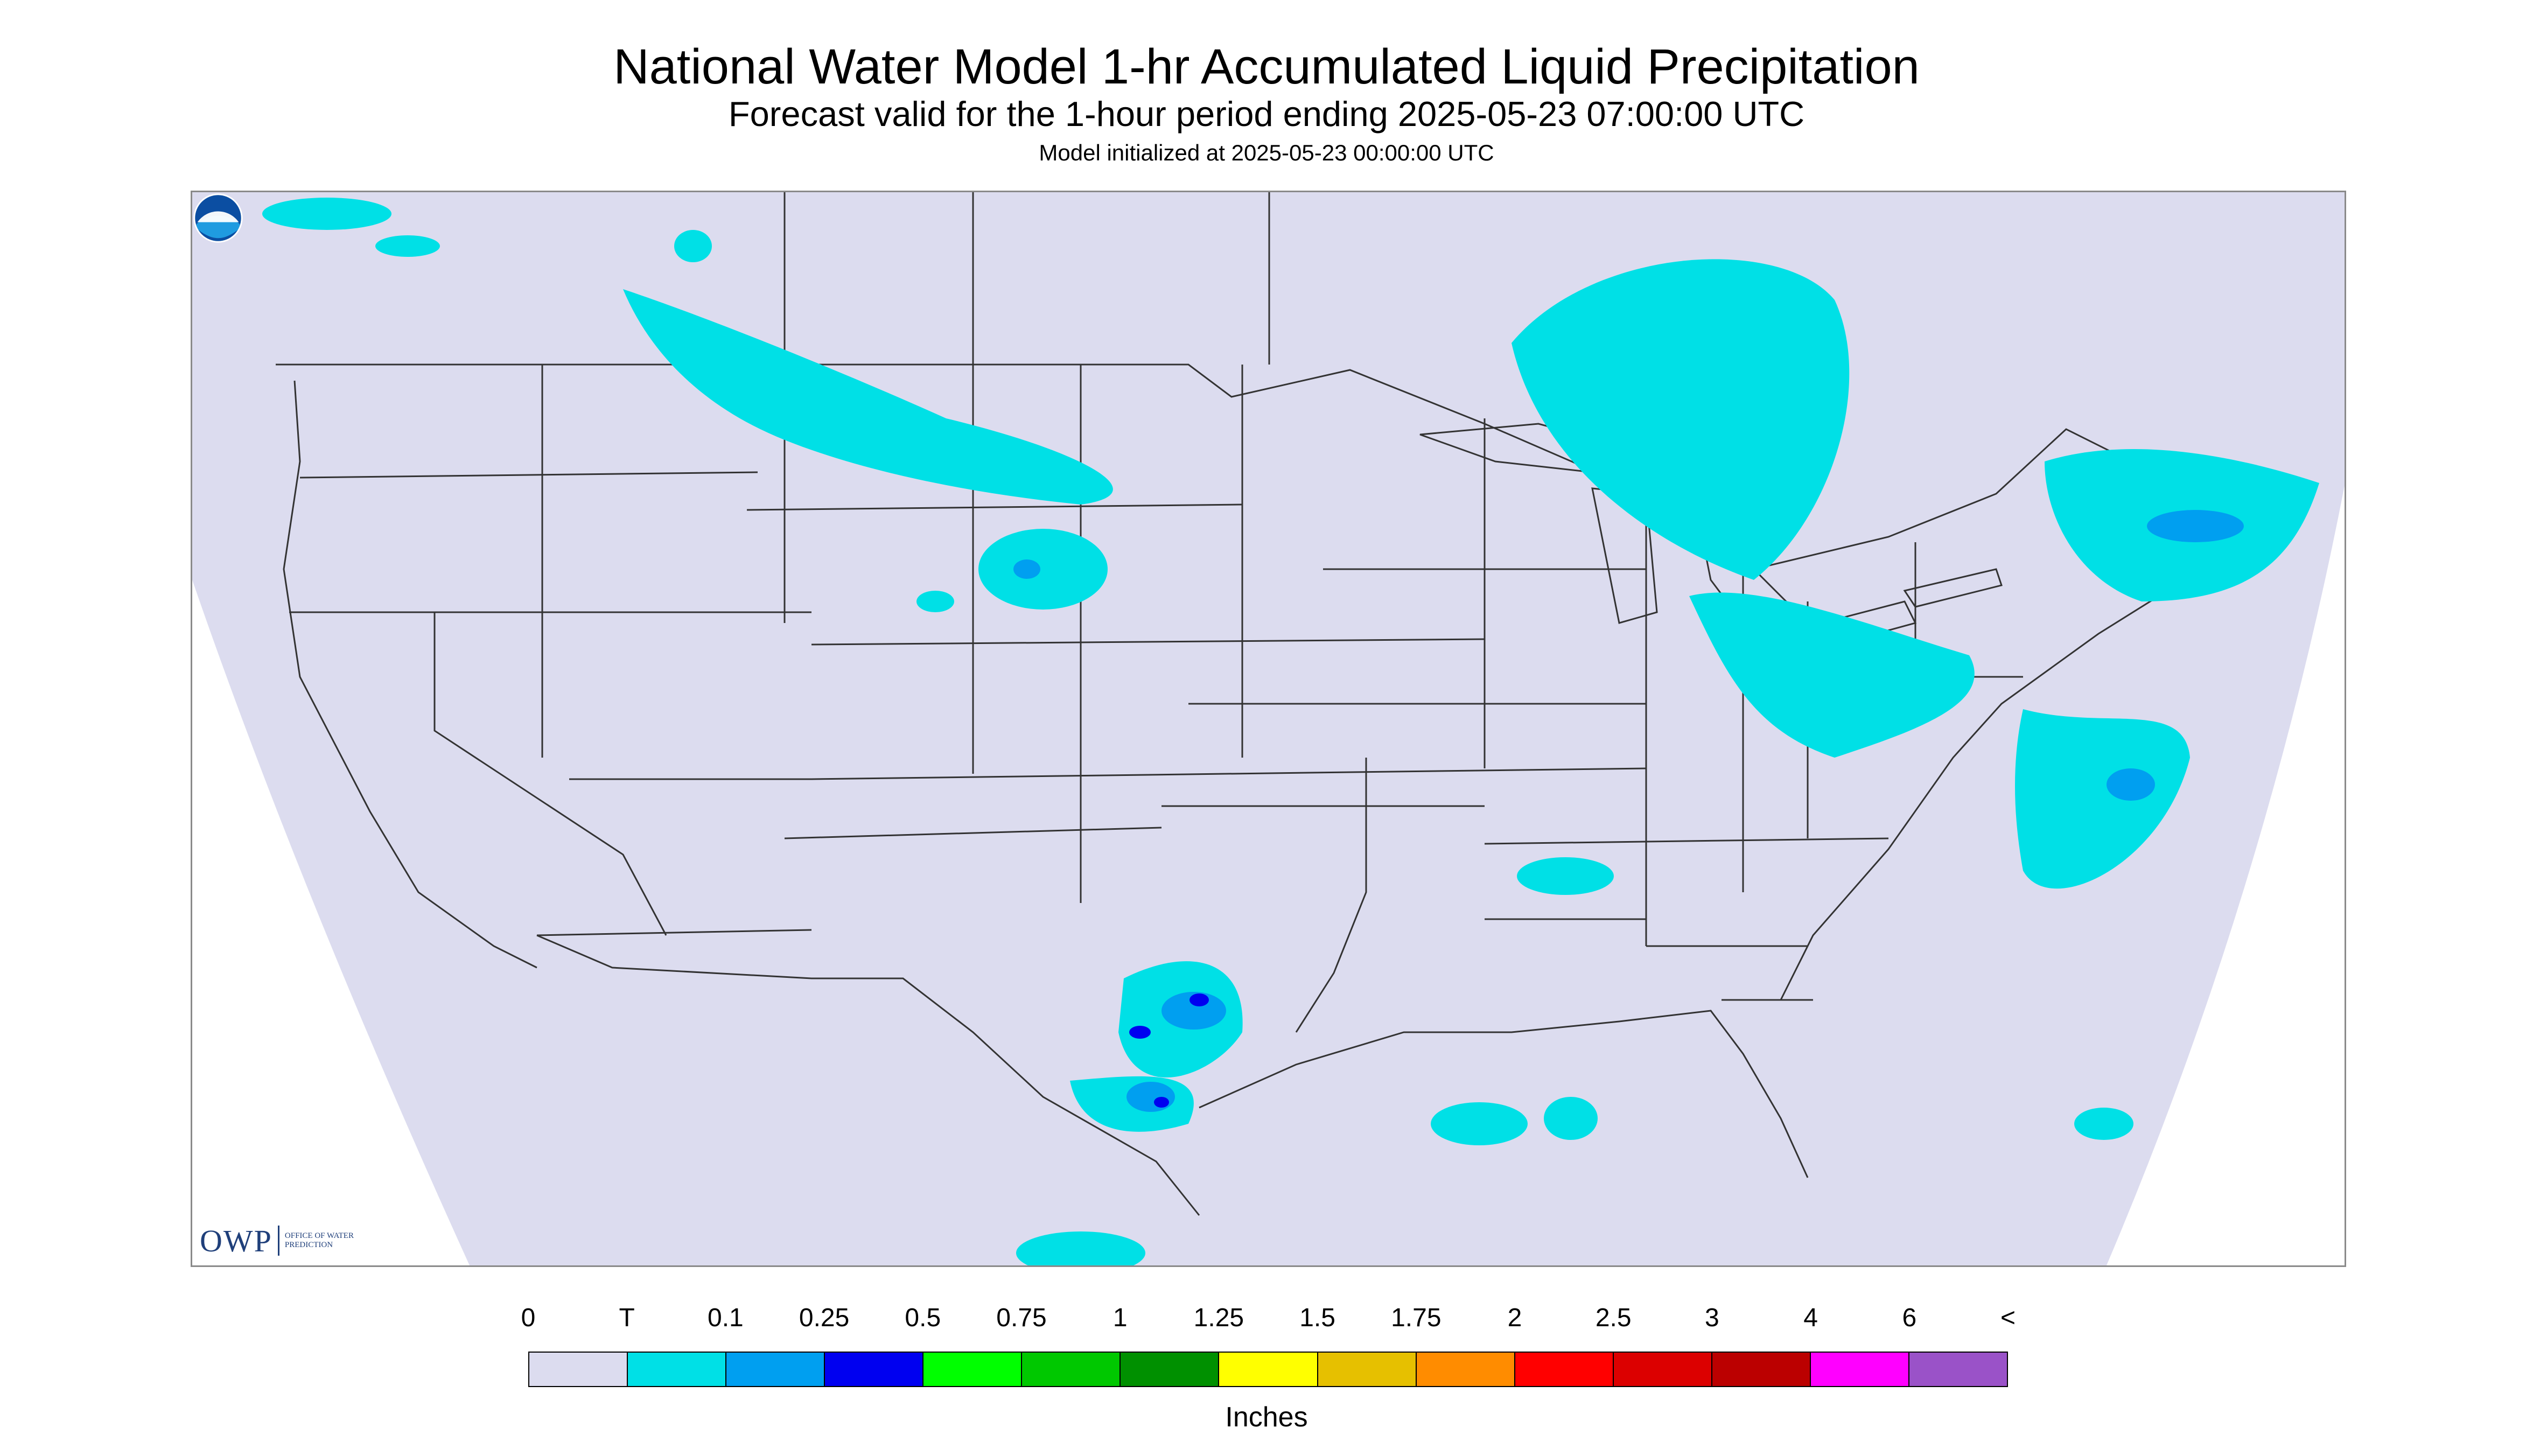 The height and width of the screenshot is (1456, 2533). I want to click on legend-color-bar, so click(1268, 1369).